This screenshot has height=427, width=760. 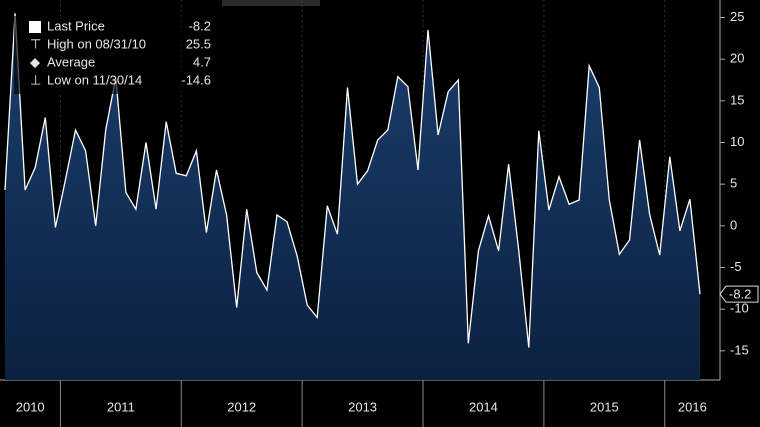 I want to click on x-tick-label: 2011, so click(x=121, y=406).